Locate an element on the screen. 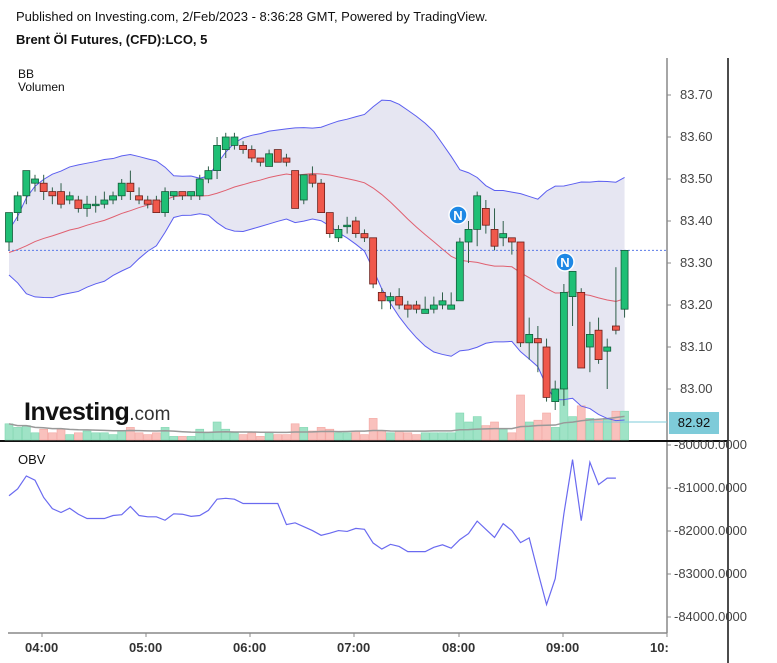 Image resolution: width=777 pixels, height=663 pixels. price-tick-label: 83.40 is located at coordinates (696, 220).